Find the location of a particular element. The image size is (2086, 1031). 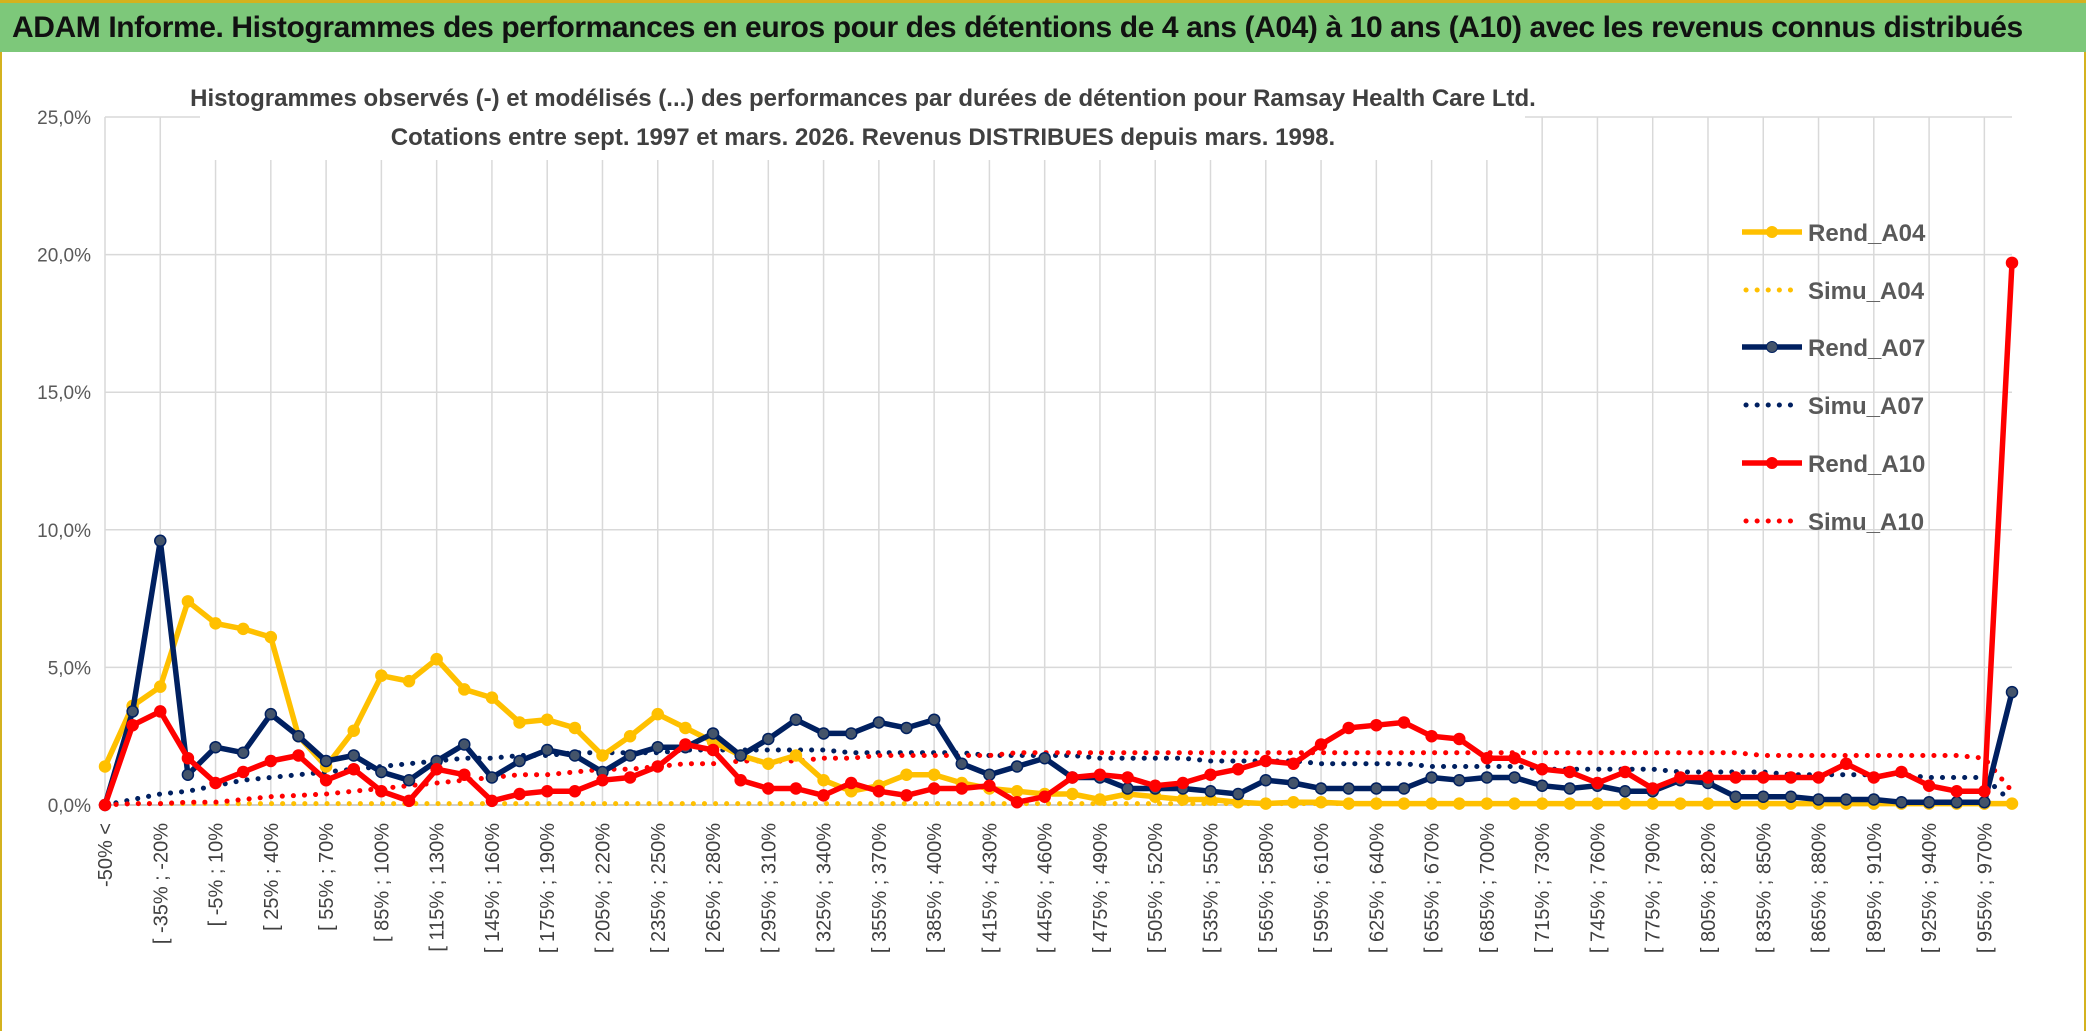

x-tick-label: [ 385% ; 400% is located at coordinates (935, 888).